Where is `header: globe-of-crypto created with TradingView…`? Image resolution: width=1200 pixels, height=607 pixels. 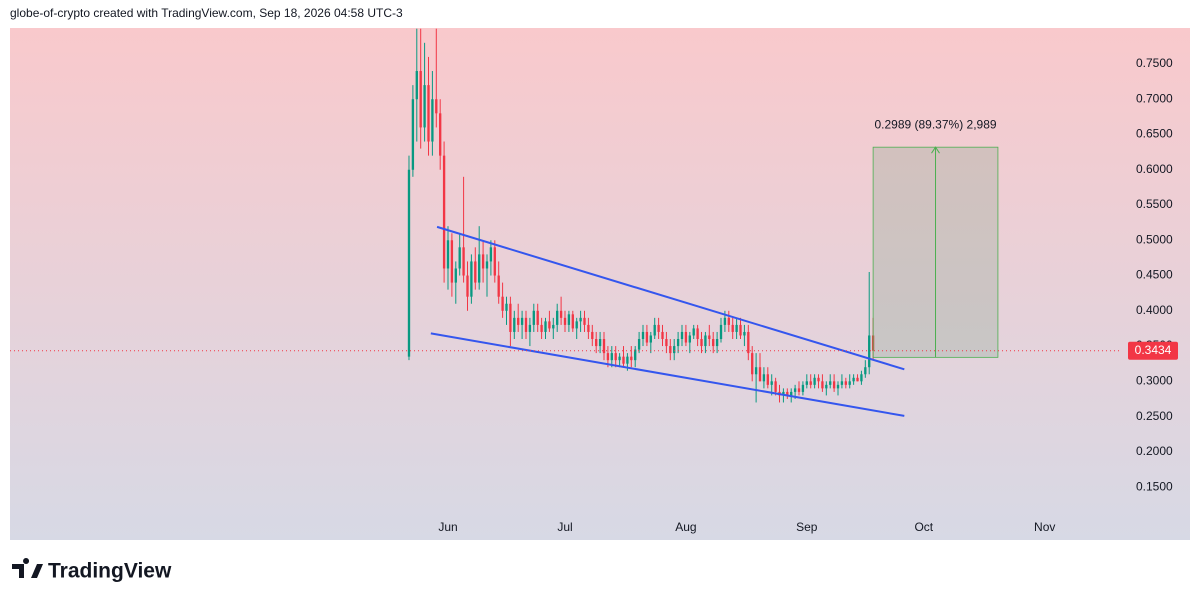
header: globe-of-crypto created with TradingView… is located at coordinates (206, 13).